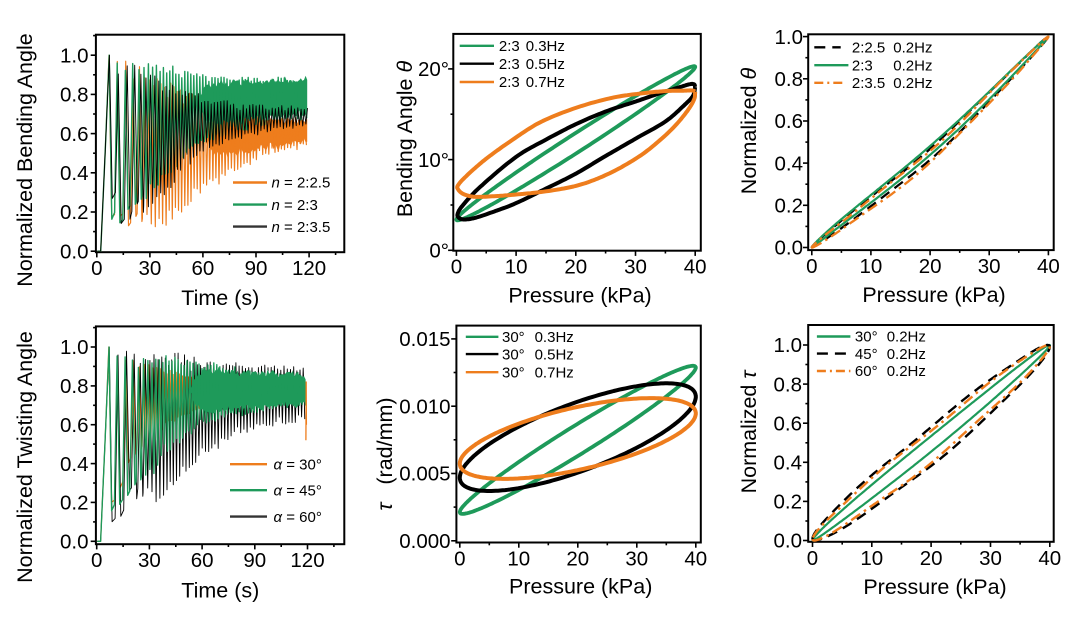 The height and width of the screenshot is (622, 1080). I want to click on svg-text: 10°, so click(433, 160).